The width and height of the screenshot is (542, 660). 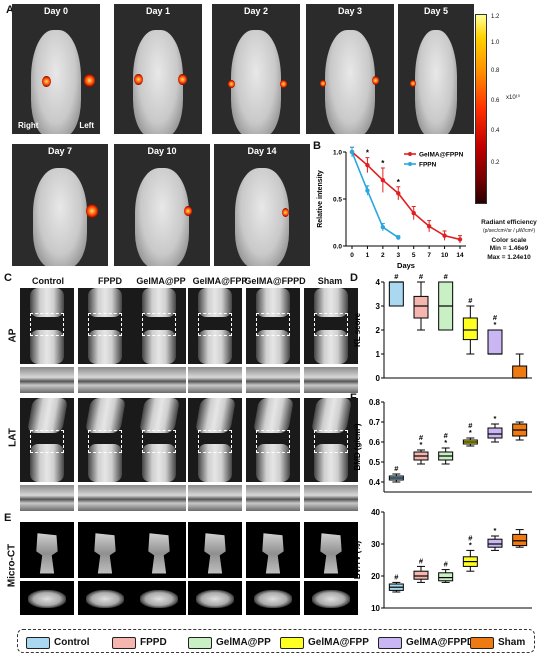 What do you see at coordinates (8, 278) in the screenshot?
I see `panel-letter-c: C` at bounding box center [8, 278].